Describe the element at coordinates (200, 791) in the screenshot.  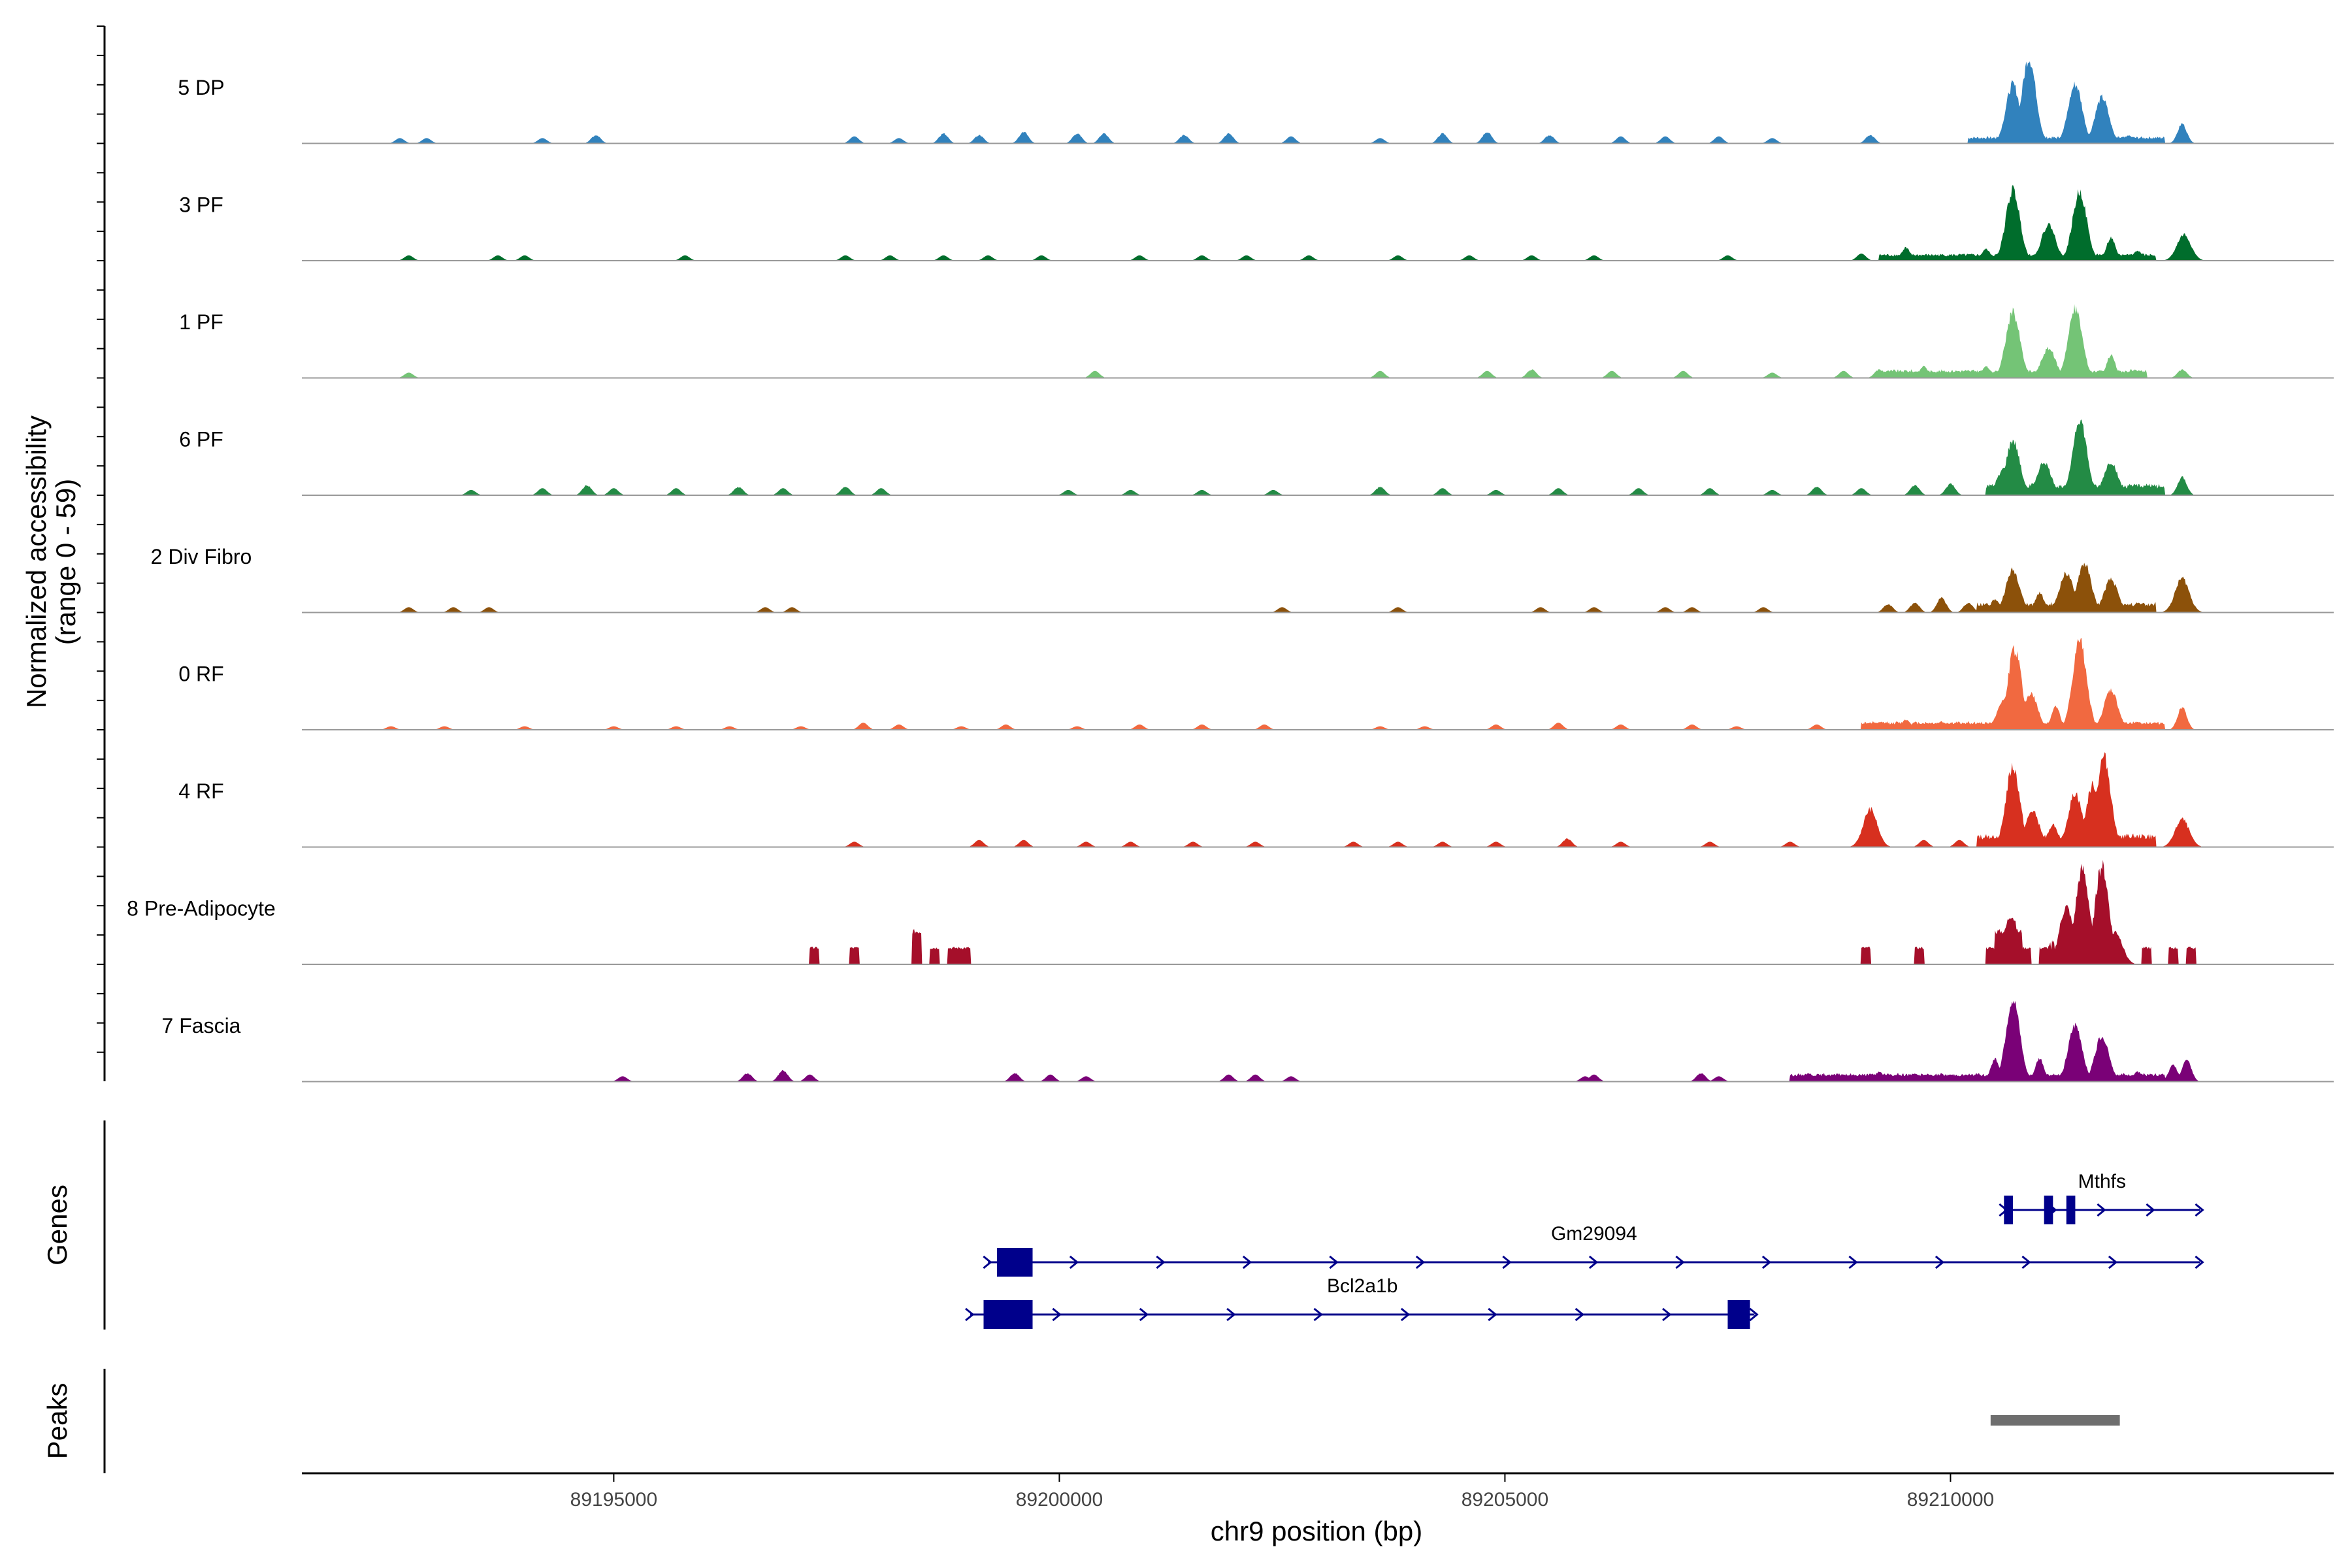
I see `track-label: 4 RF` at that location.